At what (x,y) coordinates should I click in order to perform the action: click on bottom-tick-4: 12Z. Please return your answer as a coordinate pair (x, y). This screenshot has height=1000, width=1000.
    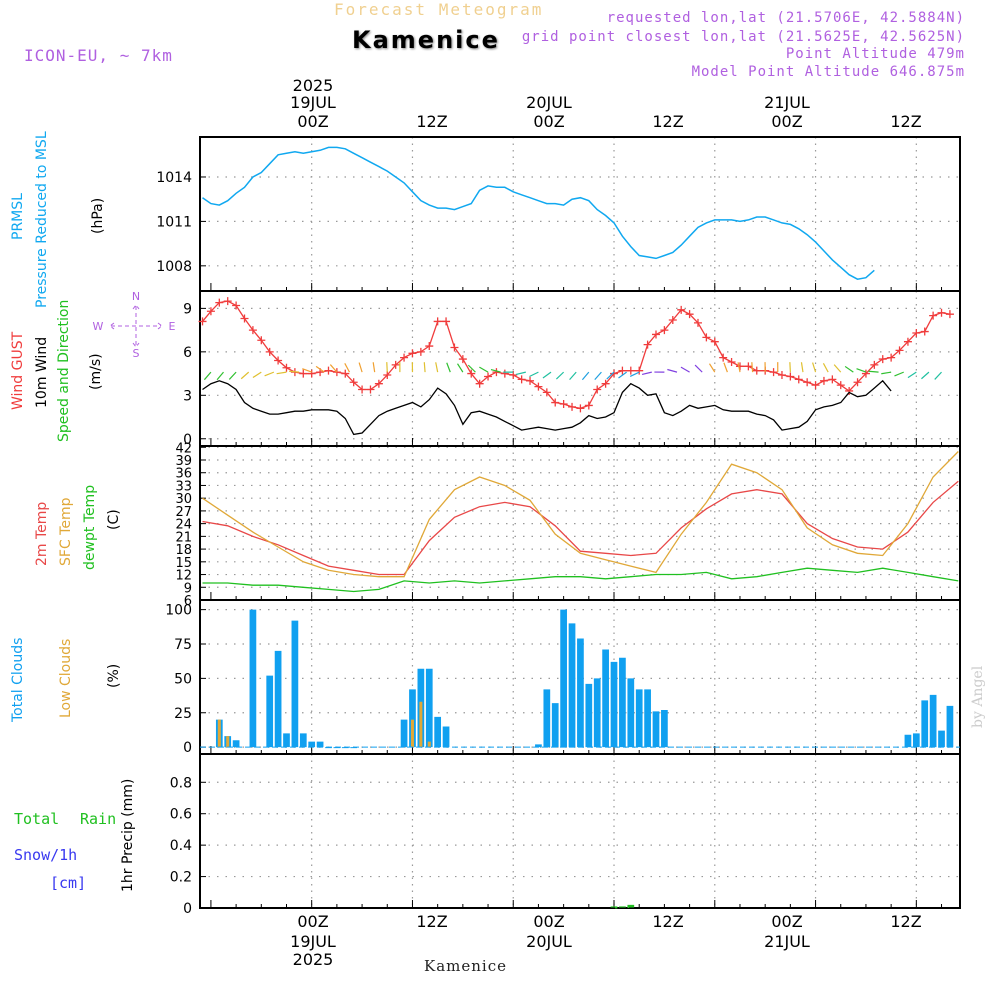
    Looking at the image, I should click on (668, 921).